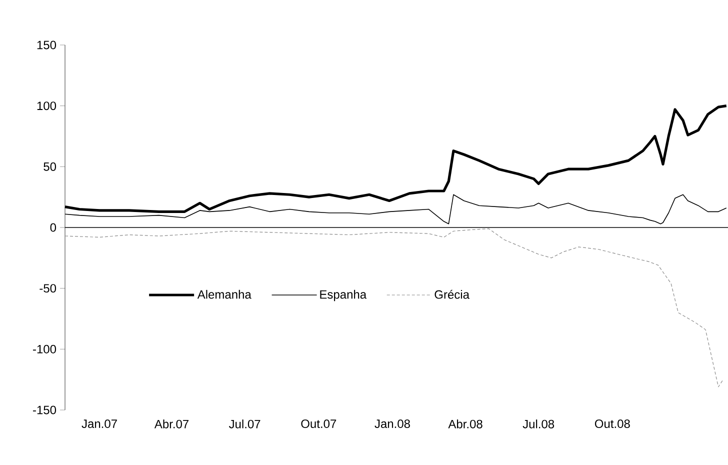 The width and height of the screenshot is (728, 465). What do you see at coordinates (538, 424) in the screenshot?
I see `x-tick-label: Jul.08` at bounding box center [538, 424].